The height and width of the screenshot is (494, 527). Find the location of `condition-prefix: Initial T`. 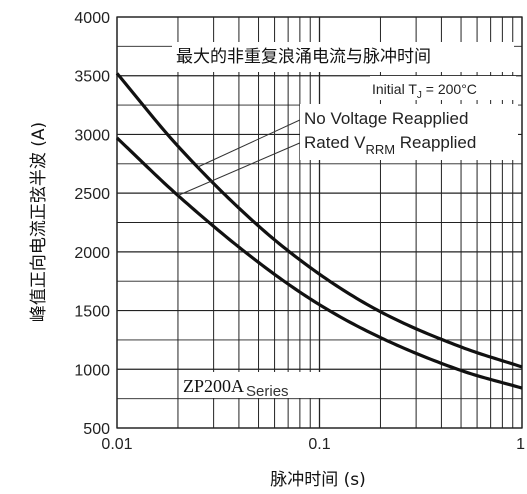

condition-prefix: Initial T is located at coordinates (394, 89).